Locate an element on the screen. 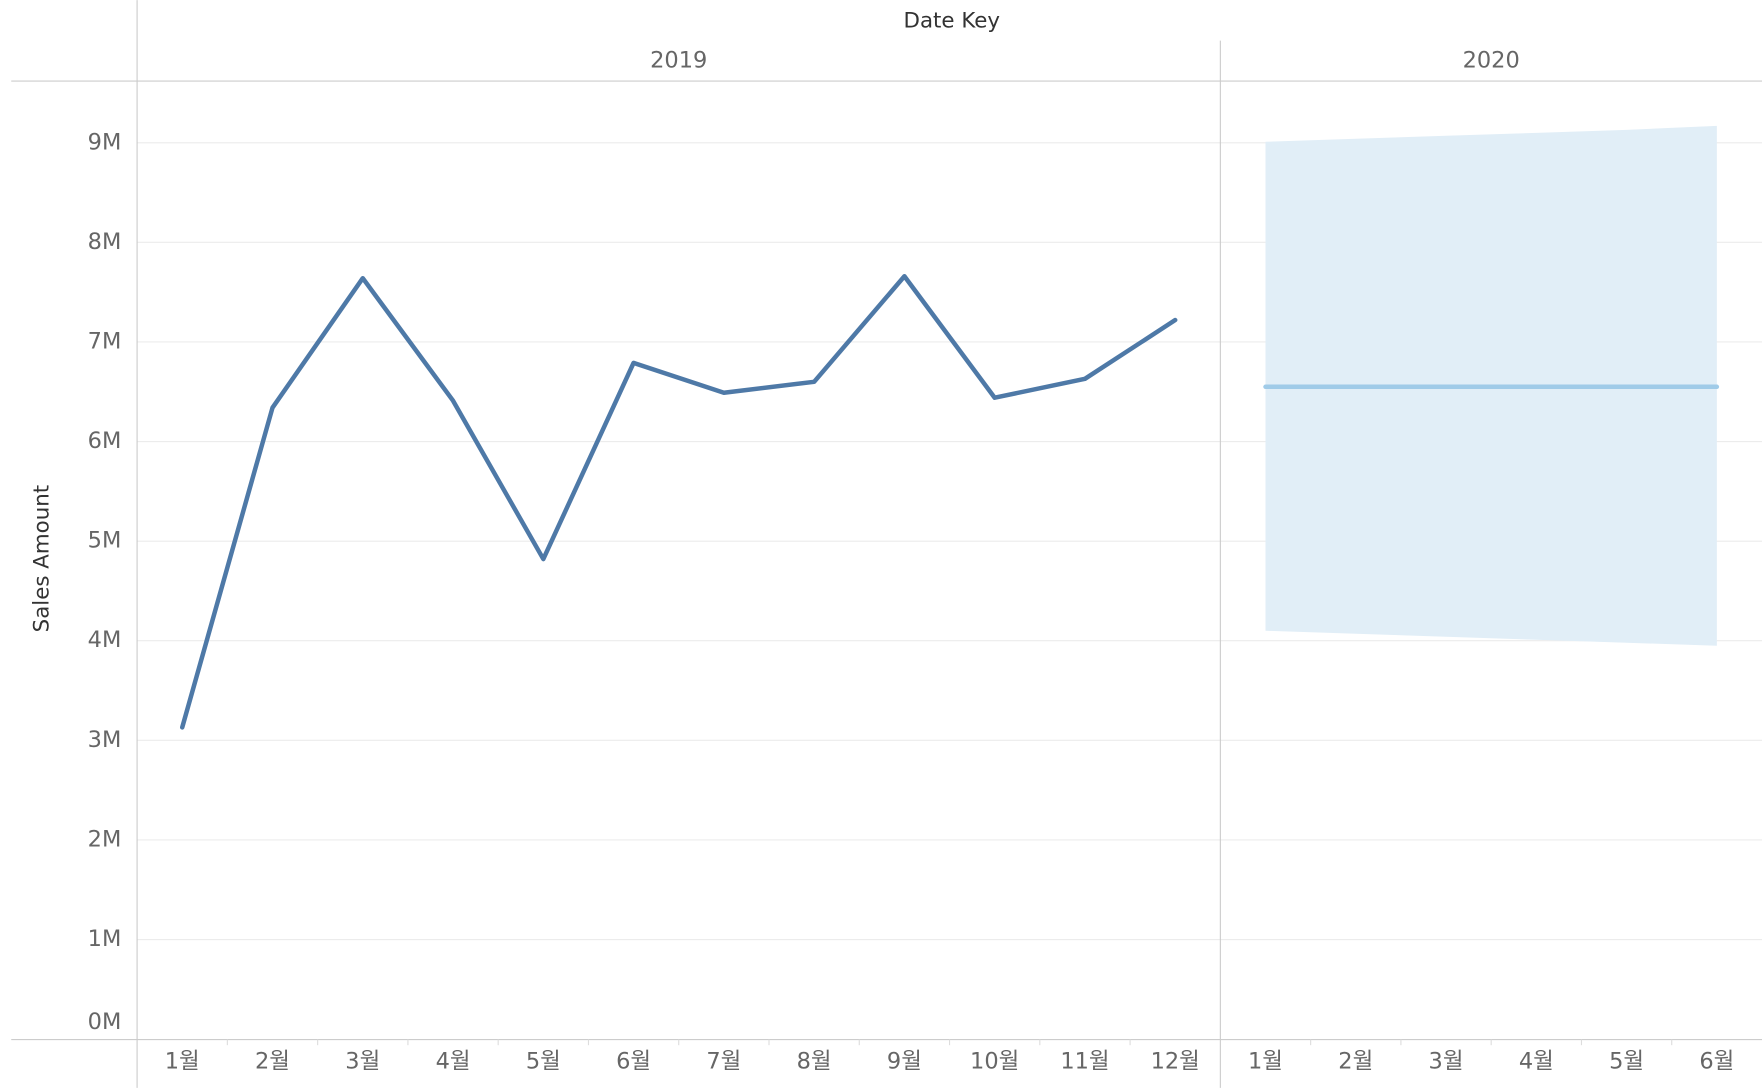  y-tick-label: 7M is located at coordinates (105, 341).